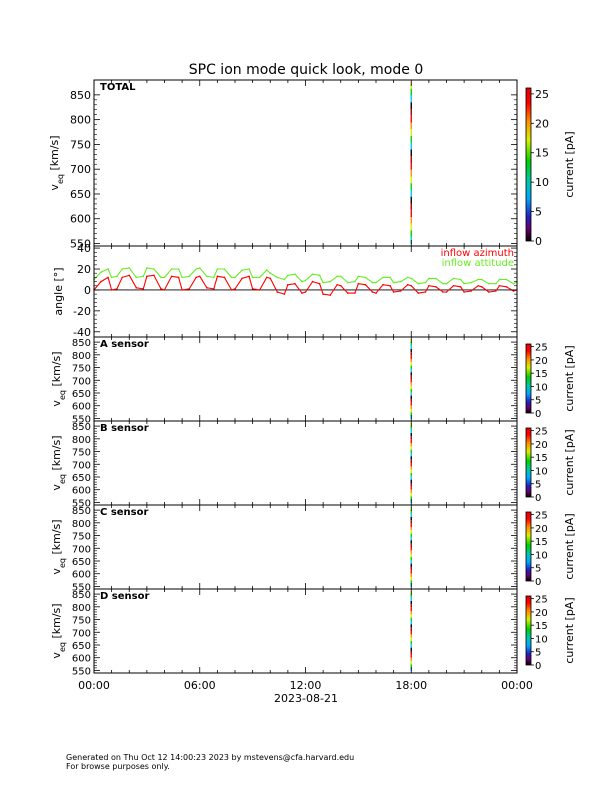 The width and height of the screenshot is (612, 792). What do you see at coordinates (541, 516) in the screenshot?
I see `c_sensor-colorbar-tick-label: 25` at bounding box center [541, 516].